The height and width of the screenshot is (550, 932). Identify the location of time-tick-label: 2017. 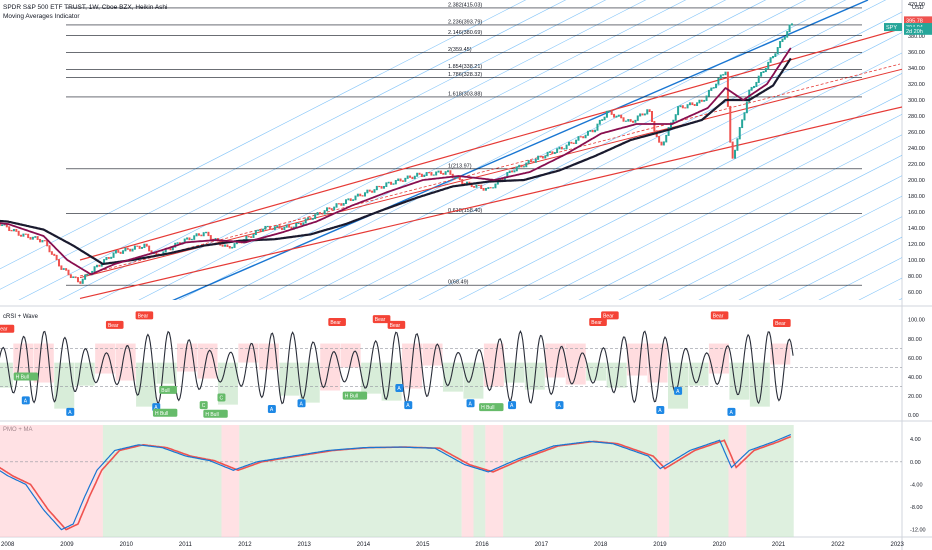
(542, 545).